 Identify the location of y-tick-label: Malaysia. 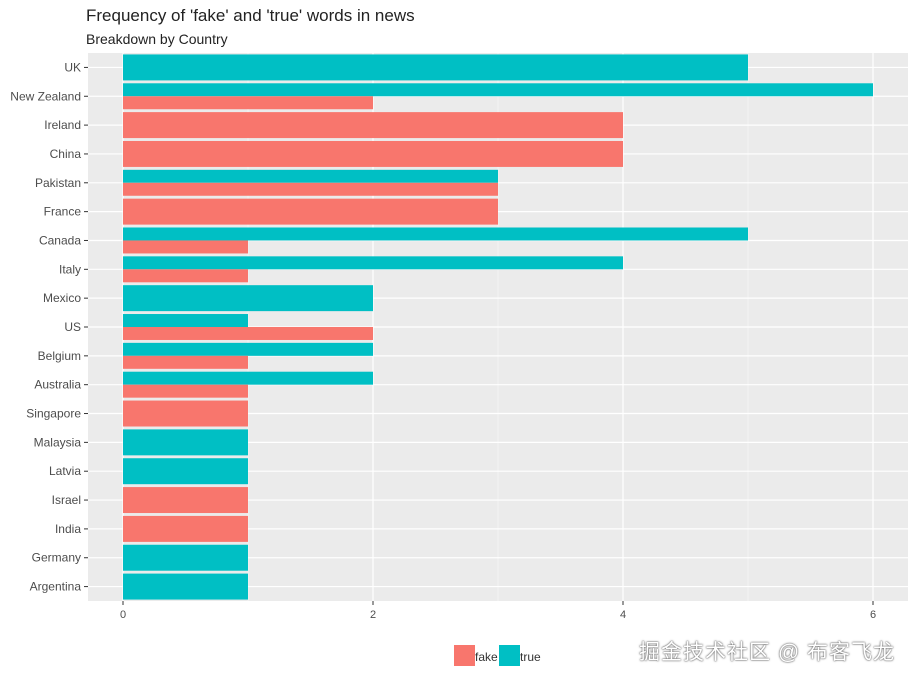
(58, 442).